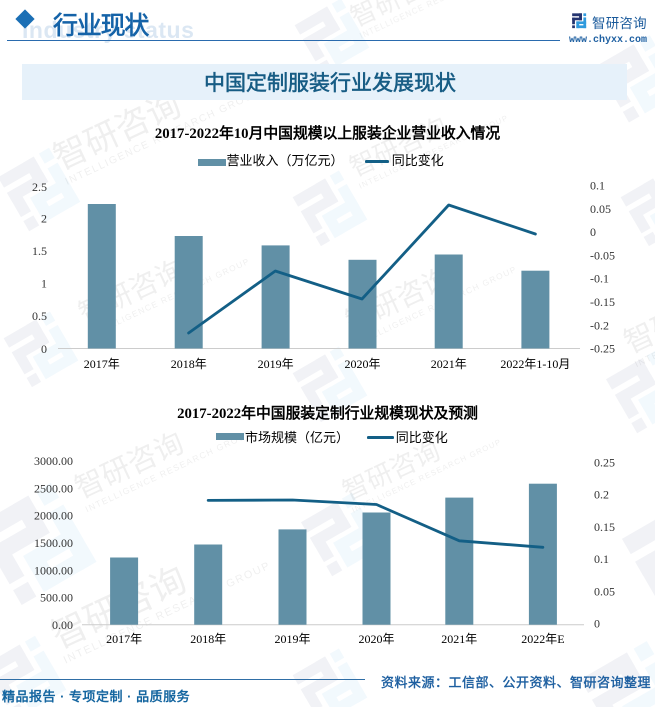 The image size is (655, 707). I want to click on svg-text: 2.5, so click(39, 187).